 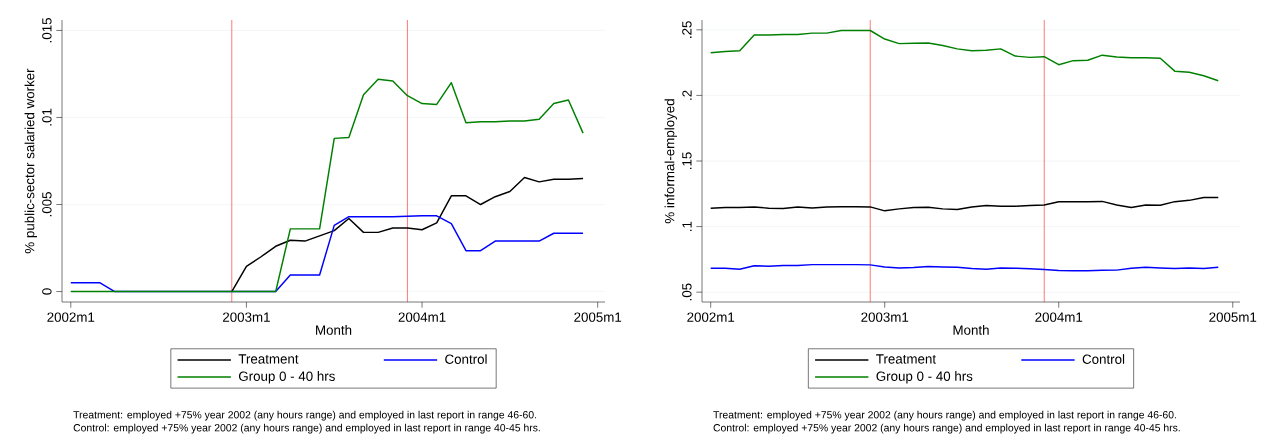 I want to click on y-tick-label: 0, so click(x=47, y=291).